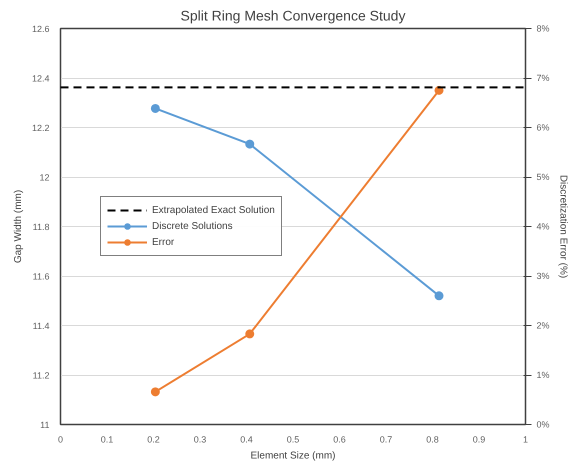 The image size is (587, 466). I want to click on y2-tick-label: 3%, so click(543, 276).